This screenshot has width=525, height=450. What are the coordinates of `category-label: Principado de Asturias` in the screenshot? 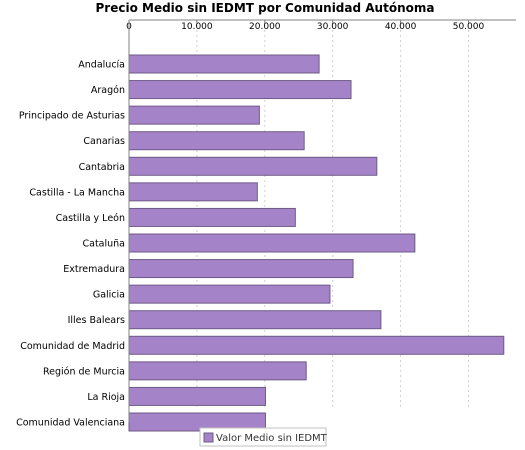 It's located at (72, 116).